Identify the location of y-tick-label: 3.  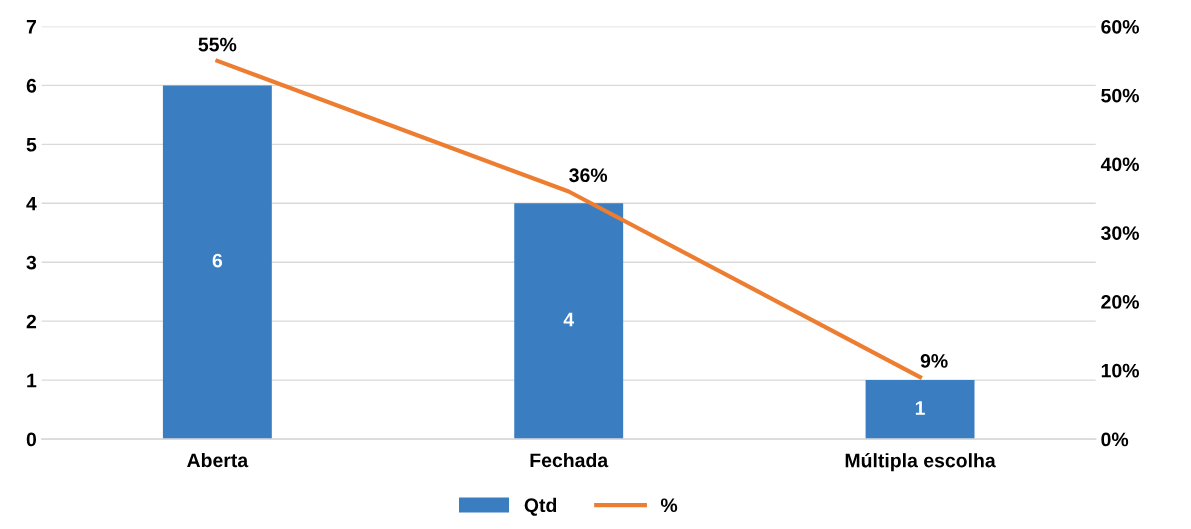
(31, 262).